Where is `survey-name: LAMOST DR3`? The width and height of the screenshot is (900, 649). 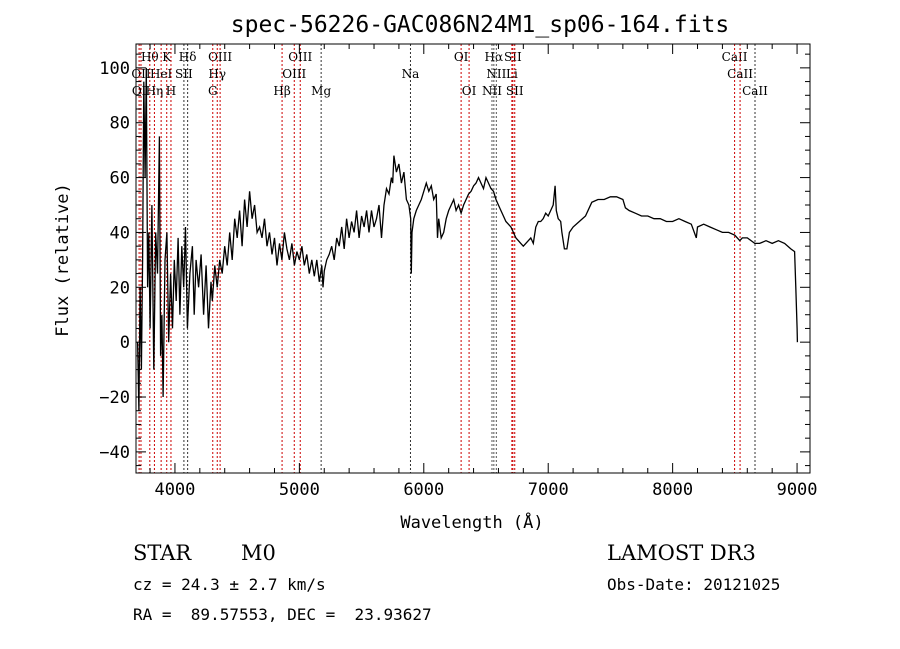 survey-name: LAMOST DR3 is located at coordinates (681, 553).